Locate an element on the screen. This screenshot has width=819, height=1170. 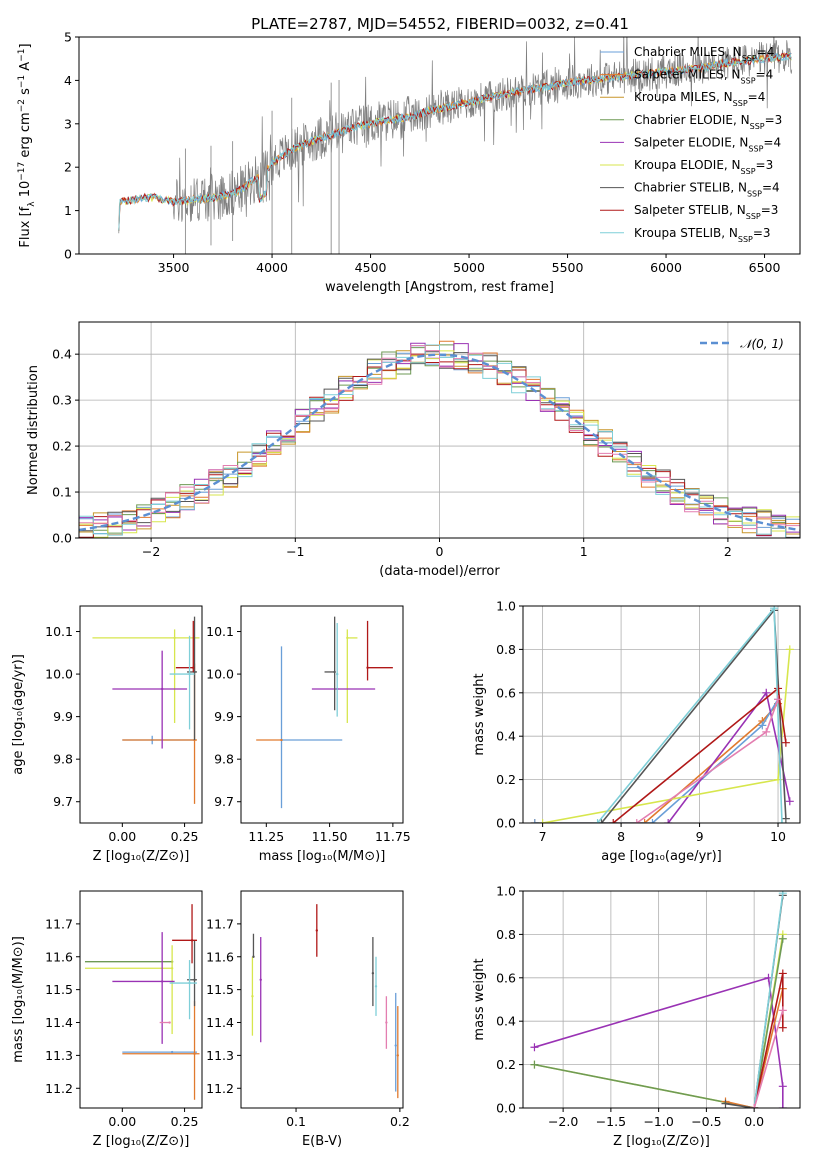
x-tick-label: 11.25 is located at coordinates (266, 836).